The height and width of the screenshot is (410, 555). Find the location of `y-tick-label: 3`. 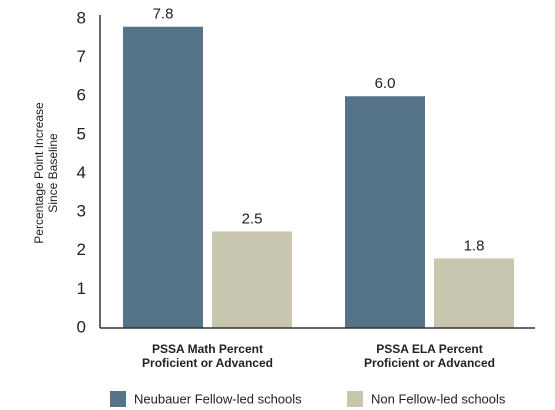

y-tick-label: 3 is located at coordinates (81, 211).